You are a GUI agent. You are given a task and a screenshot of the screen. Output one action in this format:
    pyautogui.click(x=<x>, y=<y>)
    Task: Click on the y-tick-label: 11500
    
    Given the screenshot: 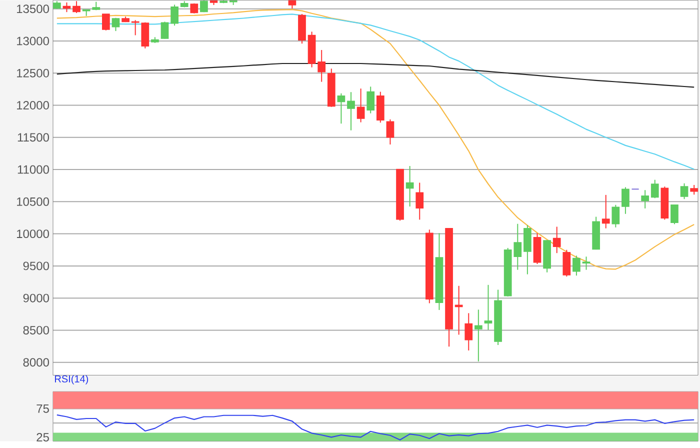 What is the action you would take?
    pyautogui.click(x=34, y=137)
    